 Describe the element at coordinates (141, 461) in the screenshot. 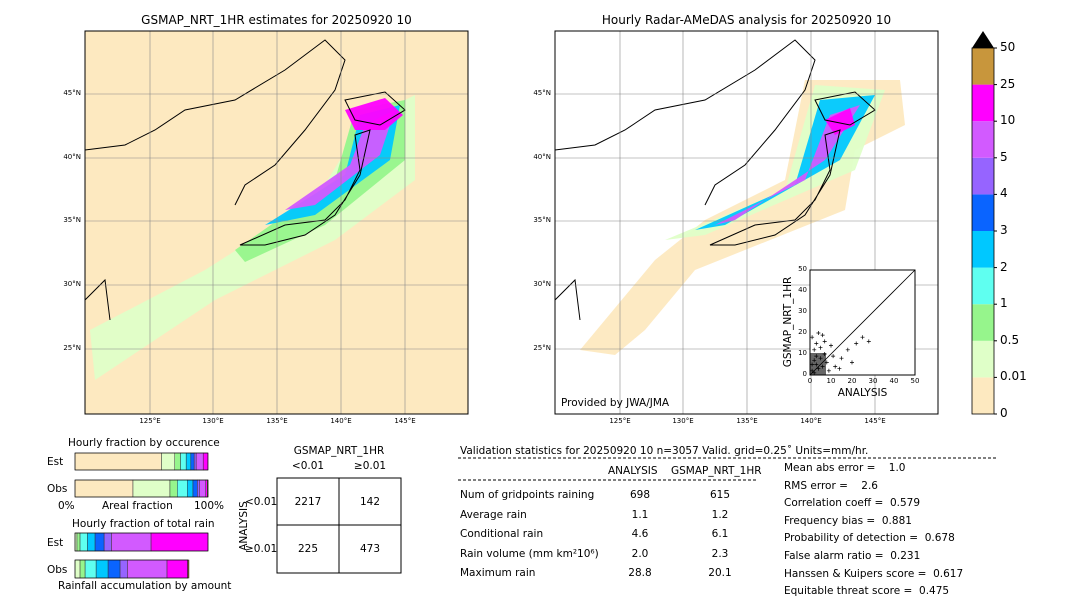

I see `occurrence-est-bar-frame` at that location.